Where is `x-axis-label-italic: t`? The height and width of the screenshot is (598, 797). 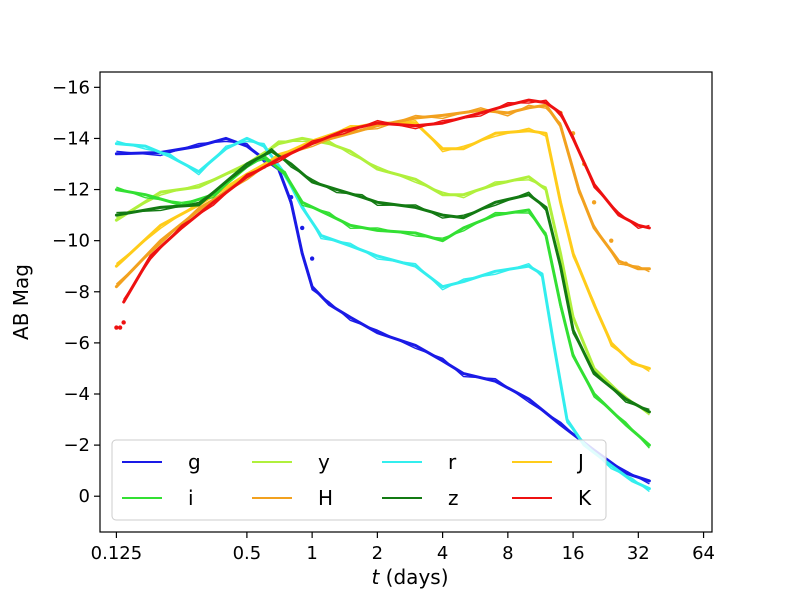
x-axis-label-italic: t is located at coordinates (375, 577).